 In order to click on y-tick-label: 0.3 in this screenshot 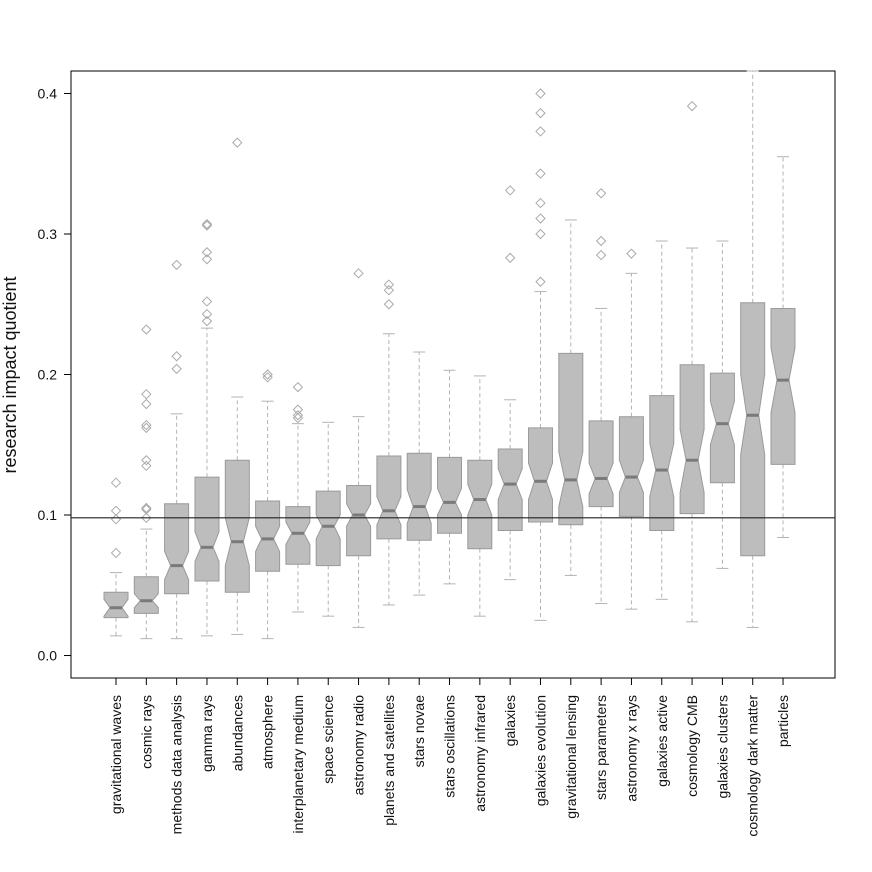, I will do `click(48, 234)`.